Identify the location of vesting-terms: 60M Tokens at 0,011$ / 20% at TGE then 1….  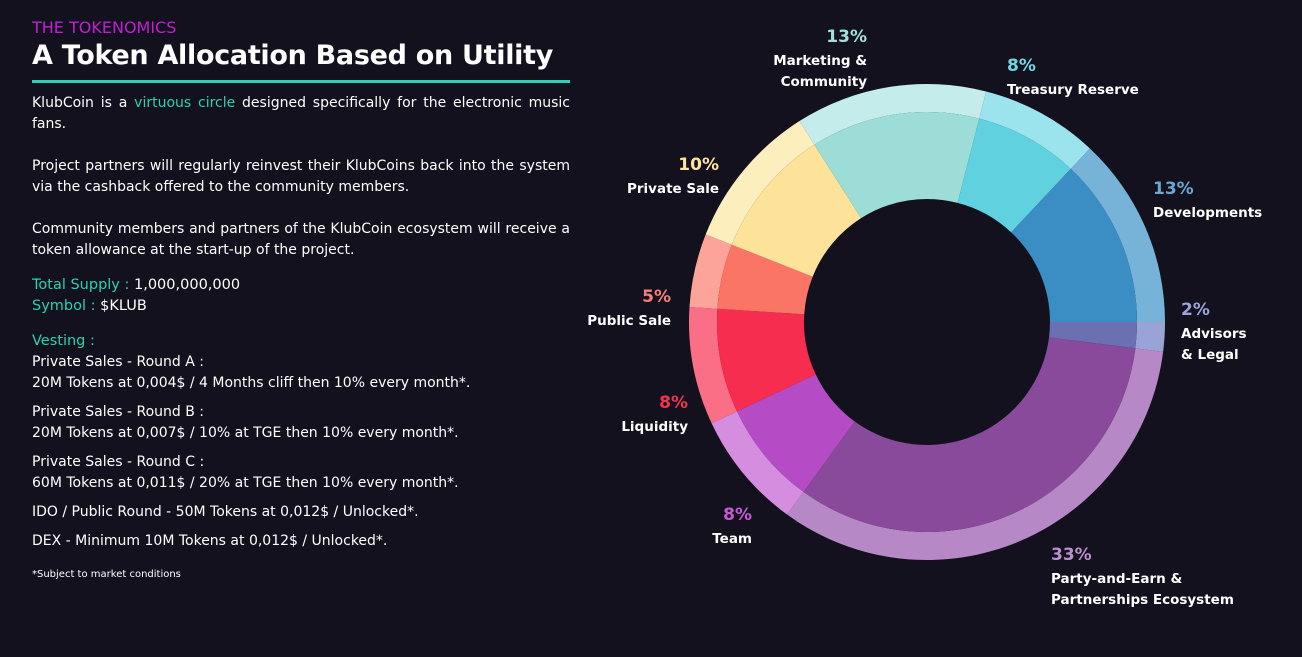
(245, 483).